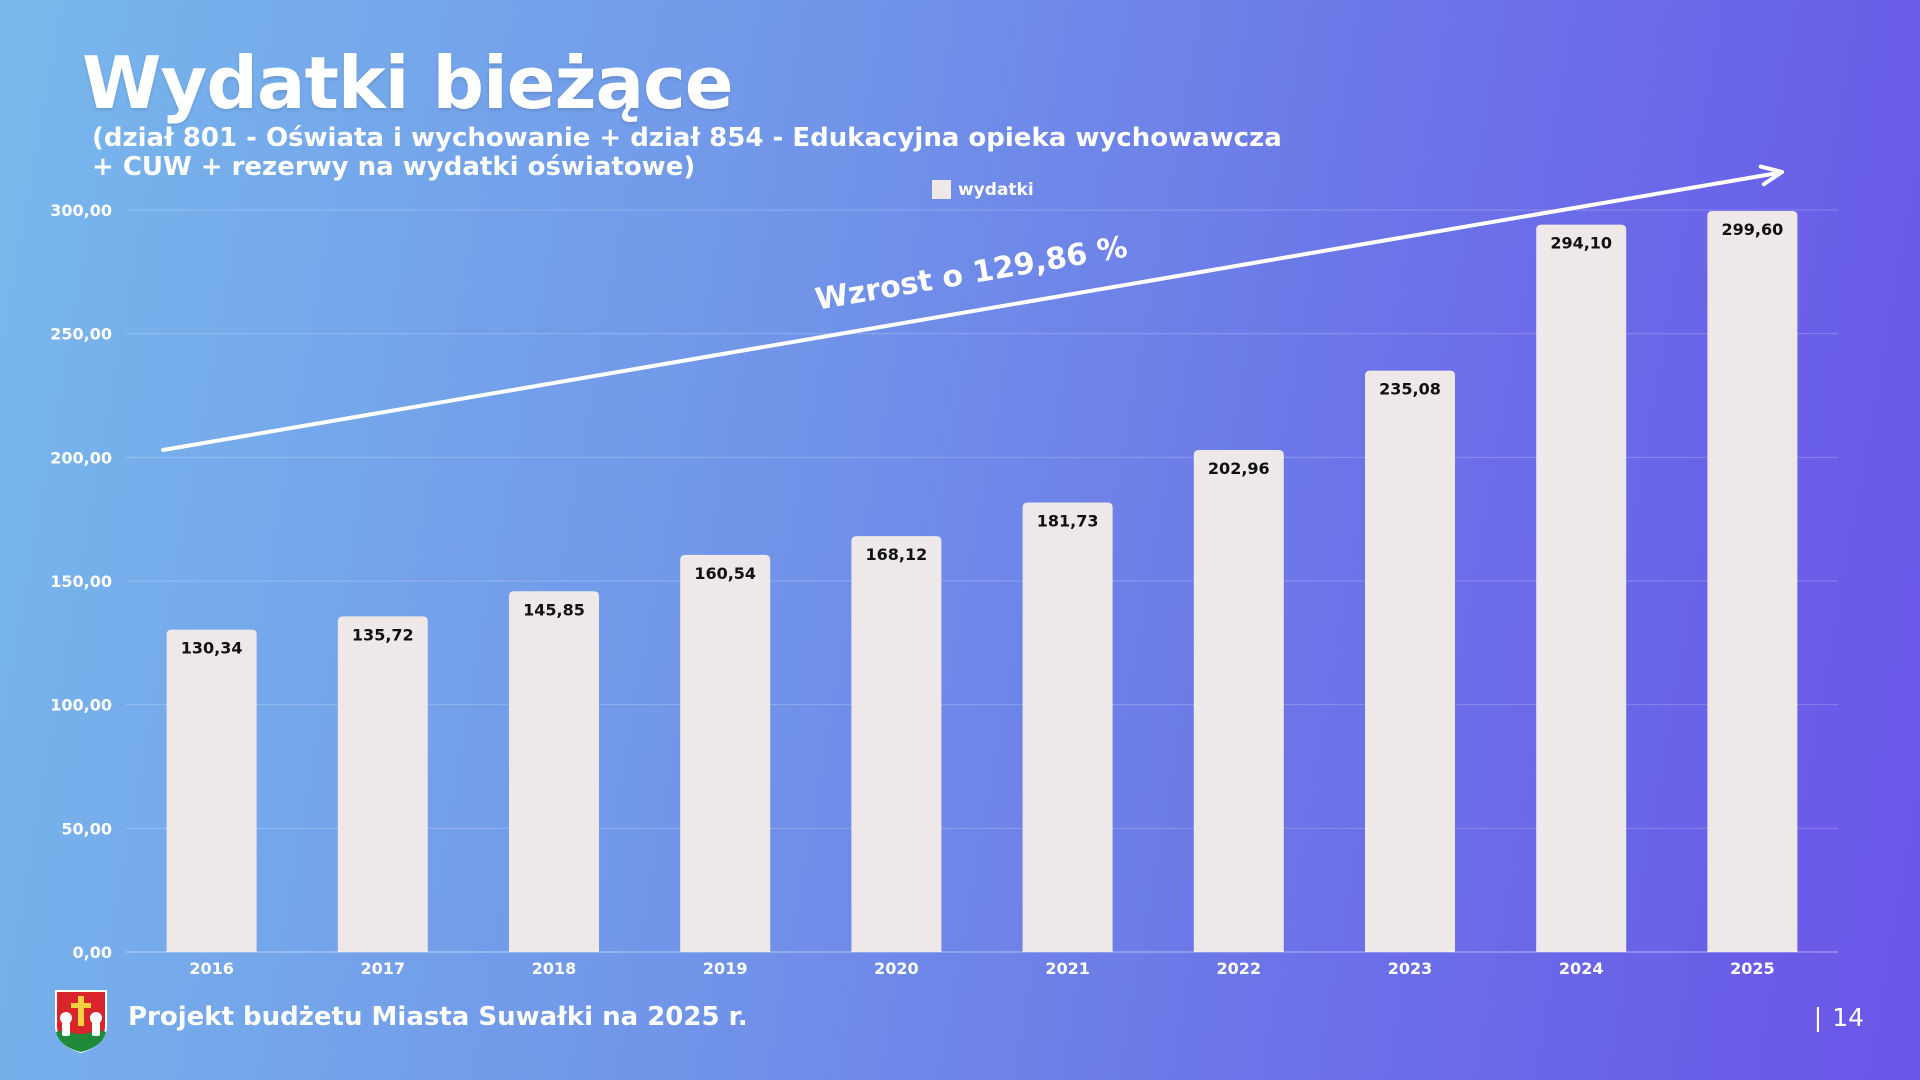  I want to click on data-label: 160,54, so click(725, 573).